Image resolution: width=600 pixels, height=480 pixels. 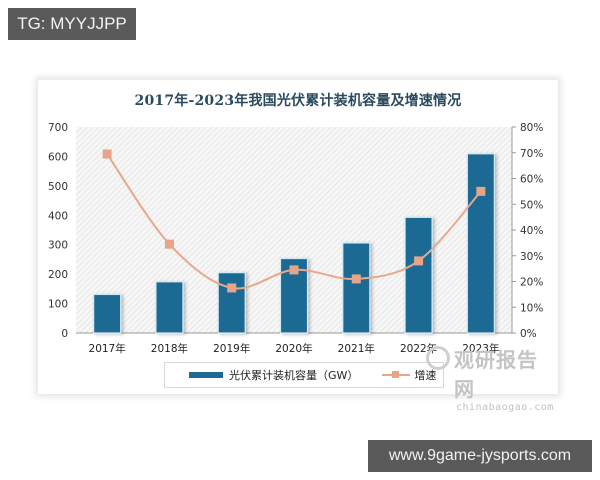 What do you see at coordinates (505, 407) in the screenshot?
I see `source-name-en: chinabaogao.com` at bounding box center [505, 407].